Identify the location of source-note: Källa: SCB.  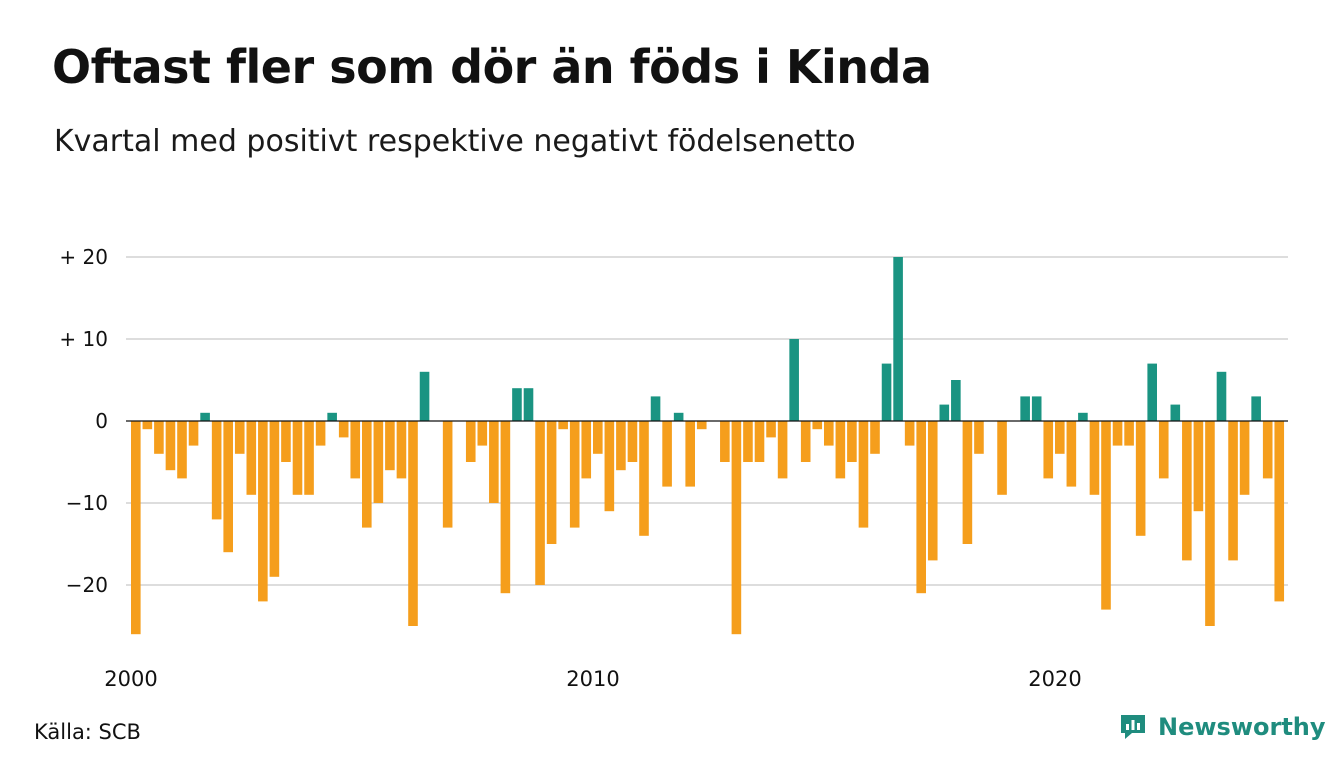
(87, 732).